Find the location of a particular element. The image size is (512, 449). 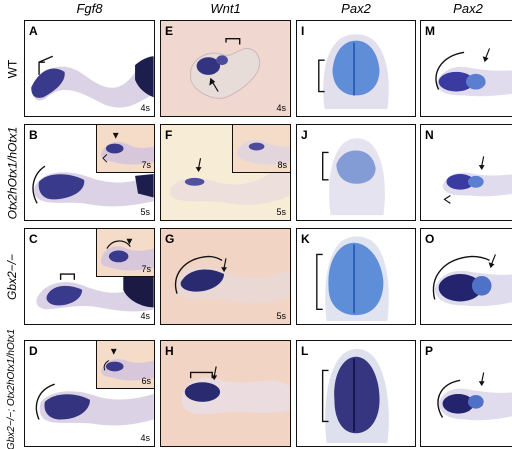

inset-b-7s: 7s is located at coordinates (125, 149).